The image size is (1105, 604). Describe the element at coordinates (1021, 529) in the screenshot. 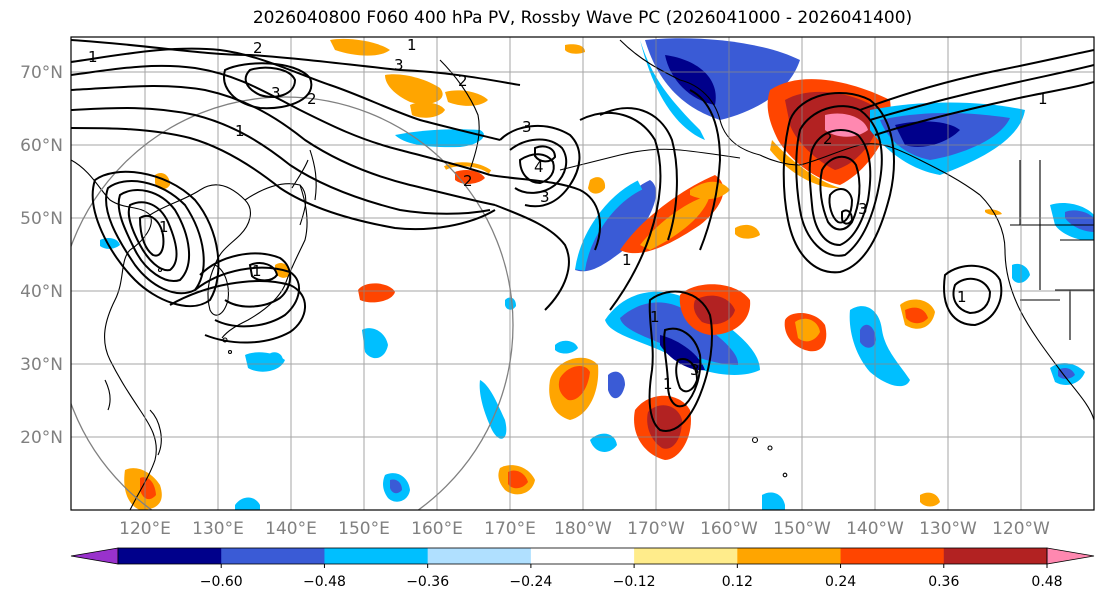

I see `lon-label-120w: 120°W` at that location.